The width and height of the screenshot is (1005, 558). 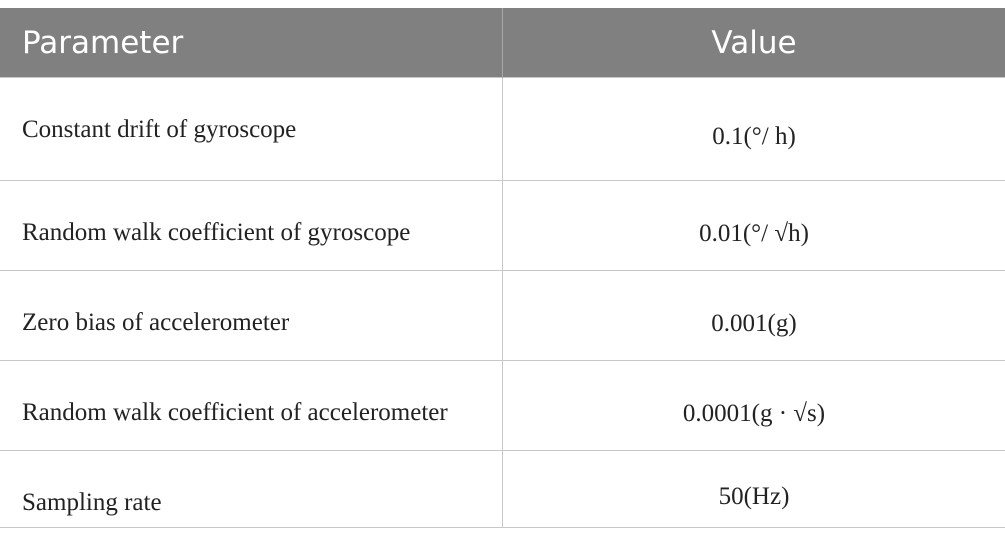 I want to click on value-cell: 0.1(°/ h), so click(x=753, y=129).